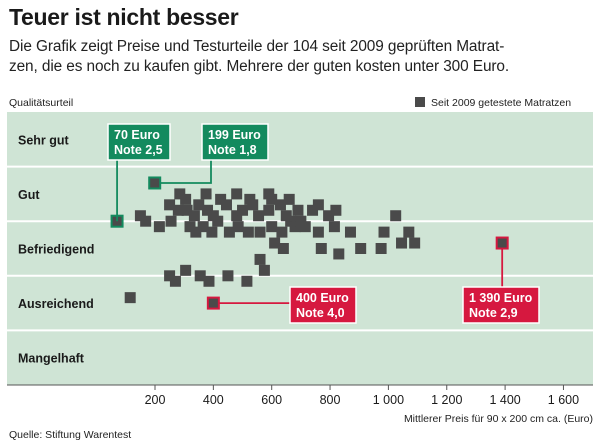 The width and height of the screenshot is (600, 447). What do you see at coordinates (232, 150) in the screenshot?
I see `callout-grade: Note 1,8` at bounding box center [232, 150].